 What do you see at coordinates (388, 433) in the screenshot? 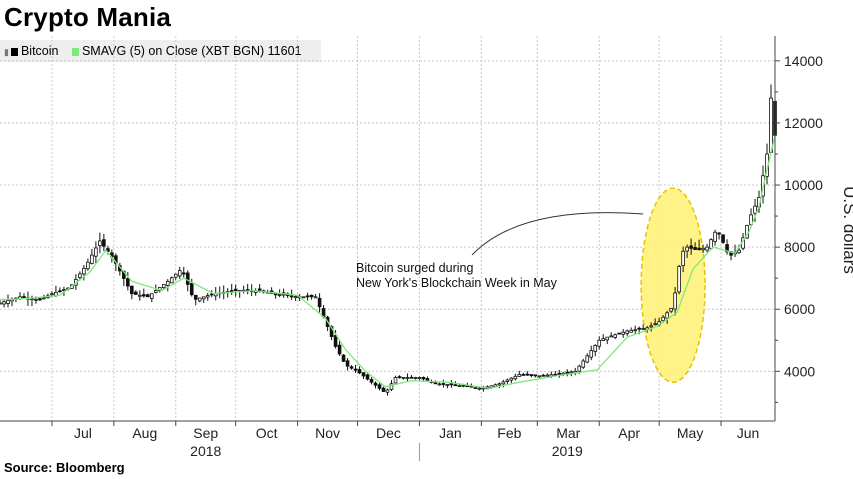
I see `x-tick-label: Dec` at bounding box center [388, 433].